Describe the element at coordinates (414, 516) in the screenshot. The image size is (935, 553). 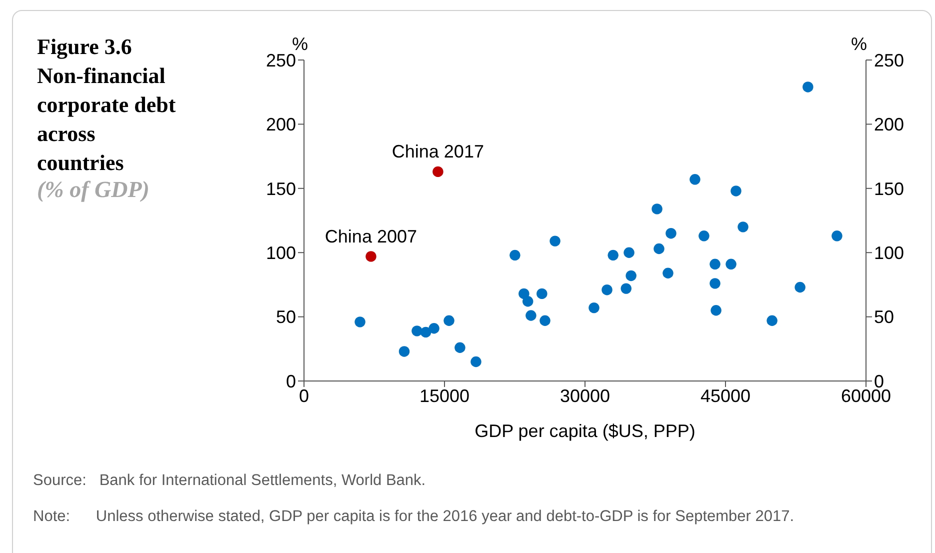
I see `text: Note: Unless otherwise stated, GDP per capita is for the 2016 year and debt-to-GDP is for September 2017.` at that location.